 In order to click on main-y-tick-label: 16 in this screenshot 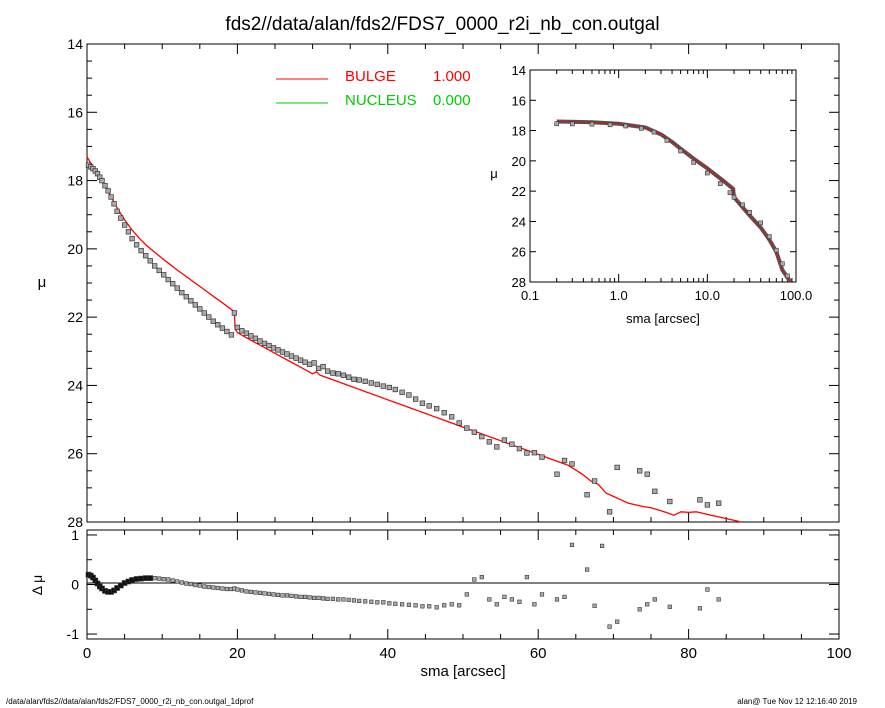, I will do `click(75, 112)`.